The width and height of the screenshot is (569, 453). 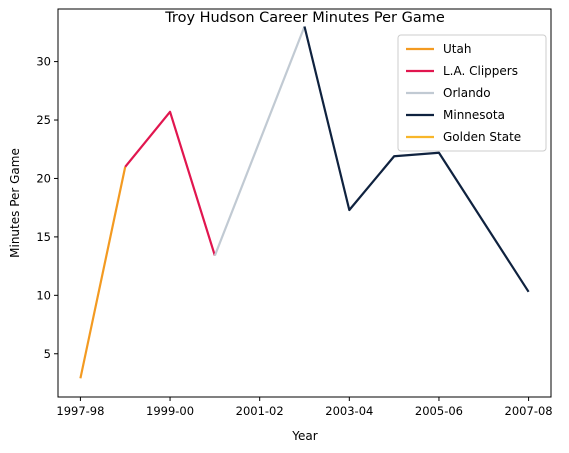 What do you see at coordinates (482, 137) in the screenshot?
I see `legend-label-4: Golden State` at bounding box center [482, 137].